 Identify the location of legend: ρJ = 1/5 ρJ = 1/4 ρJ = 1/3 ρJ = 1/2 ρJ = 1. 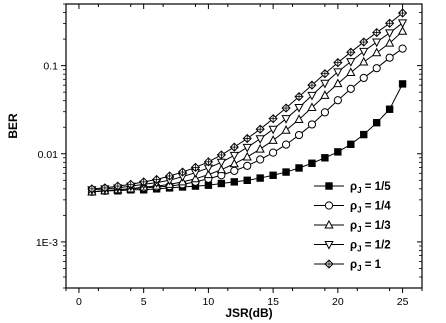
(352, 227).